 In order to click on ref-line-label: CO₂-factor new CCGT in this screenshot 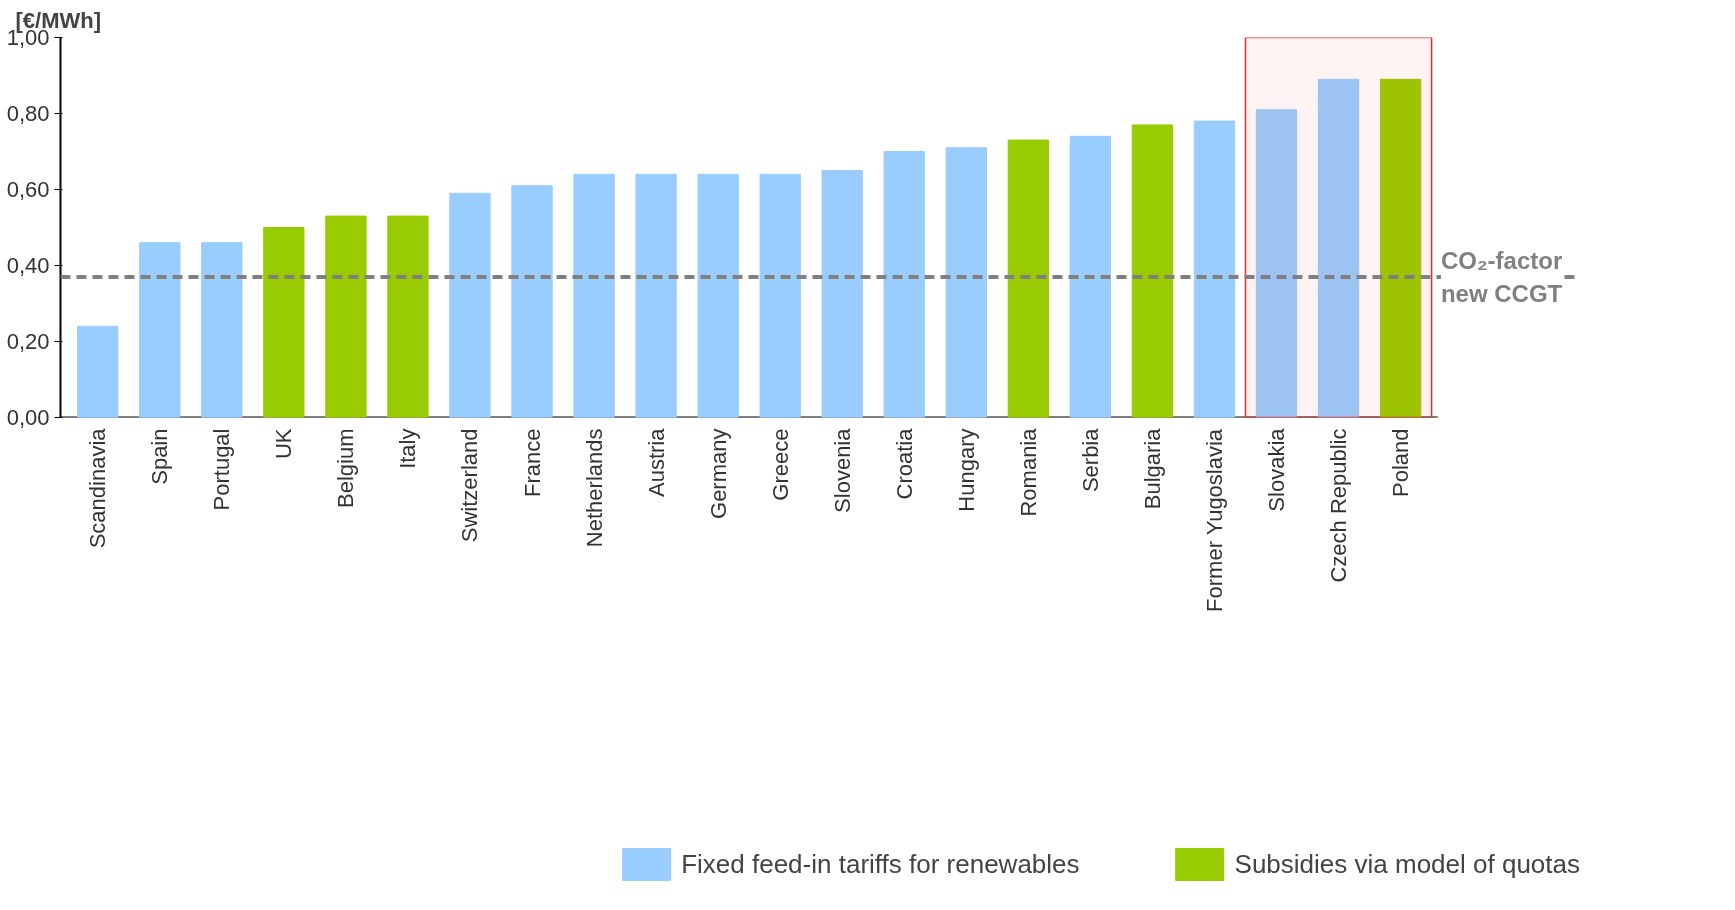, I will do `click(1501, 277)`.